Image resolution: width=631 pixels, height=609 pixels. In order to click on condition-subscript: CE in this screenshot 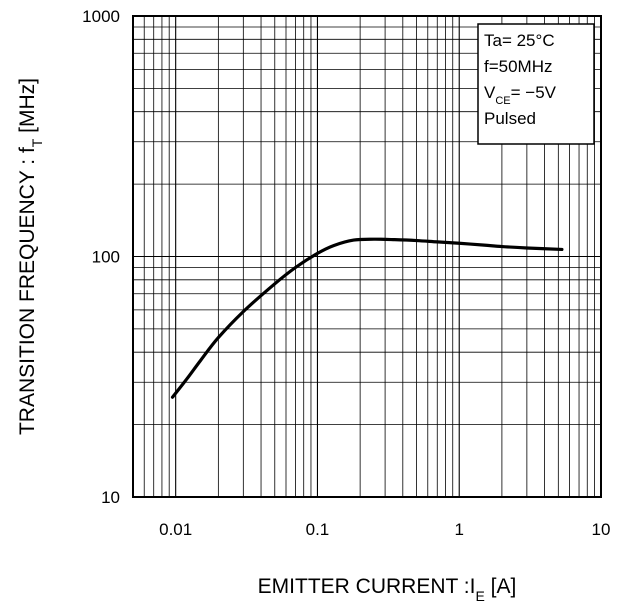, I will do `click(502, 101)`.